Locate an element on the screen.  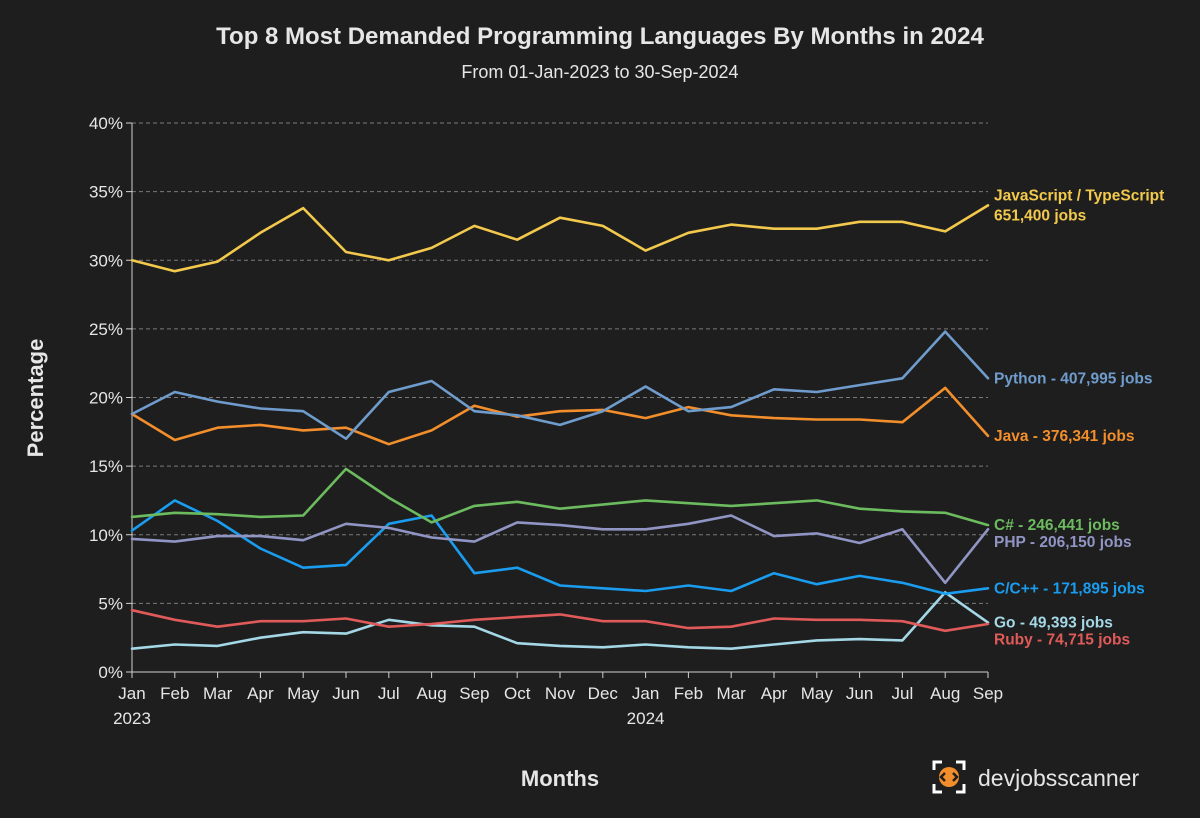
series-line-php is located at coordinates (560, 549).